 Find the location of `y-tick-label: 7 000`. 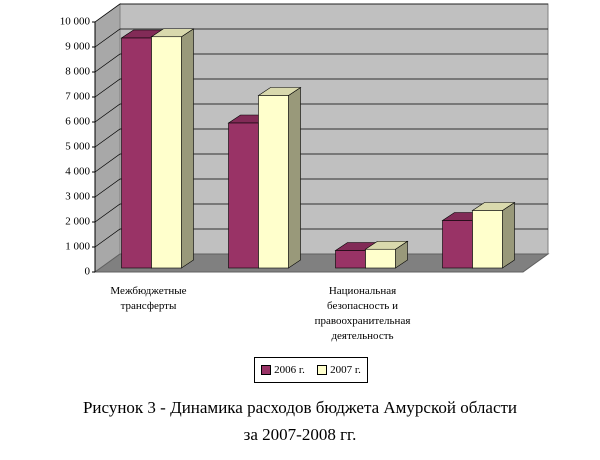

y-tick-label: 7 000 is located at coordinates (77, 97).